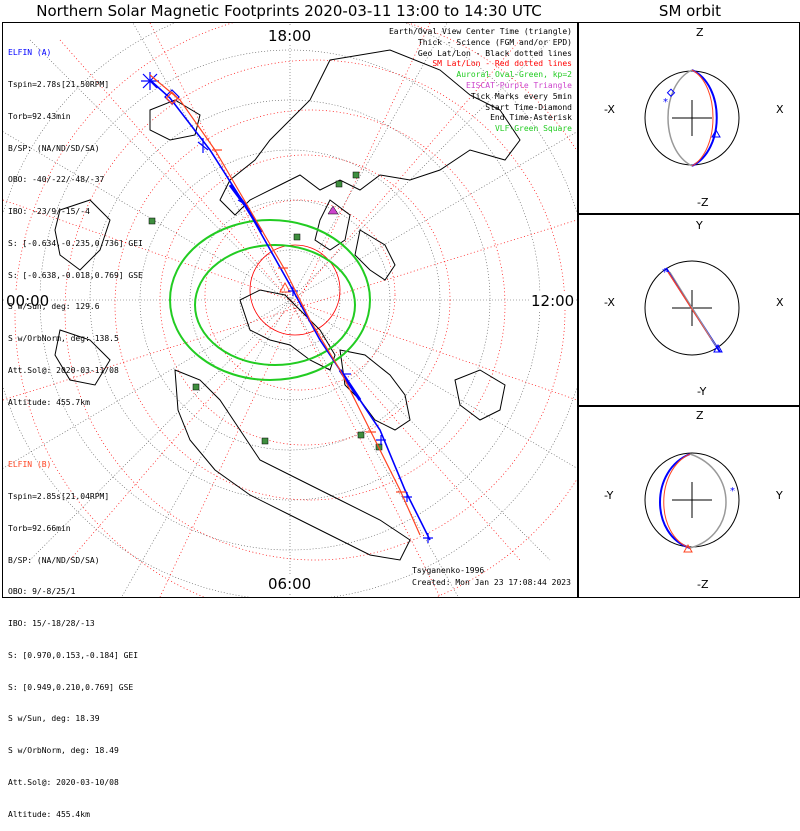 The height and width of the screenshot is (831, 800). Describe the element at coordinates (333, 210) in the screenshot. I see `eiscat-triangle` at that location.